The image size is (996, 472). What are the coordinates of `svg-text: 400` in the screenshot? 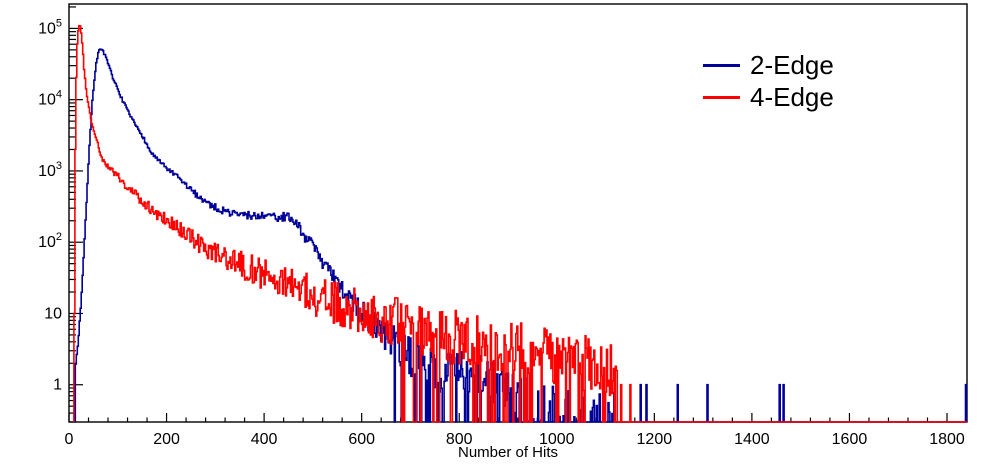 It's located at (264, 439).